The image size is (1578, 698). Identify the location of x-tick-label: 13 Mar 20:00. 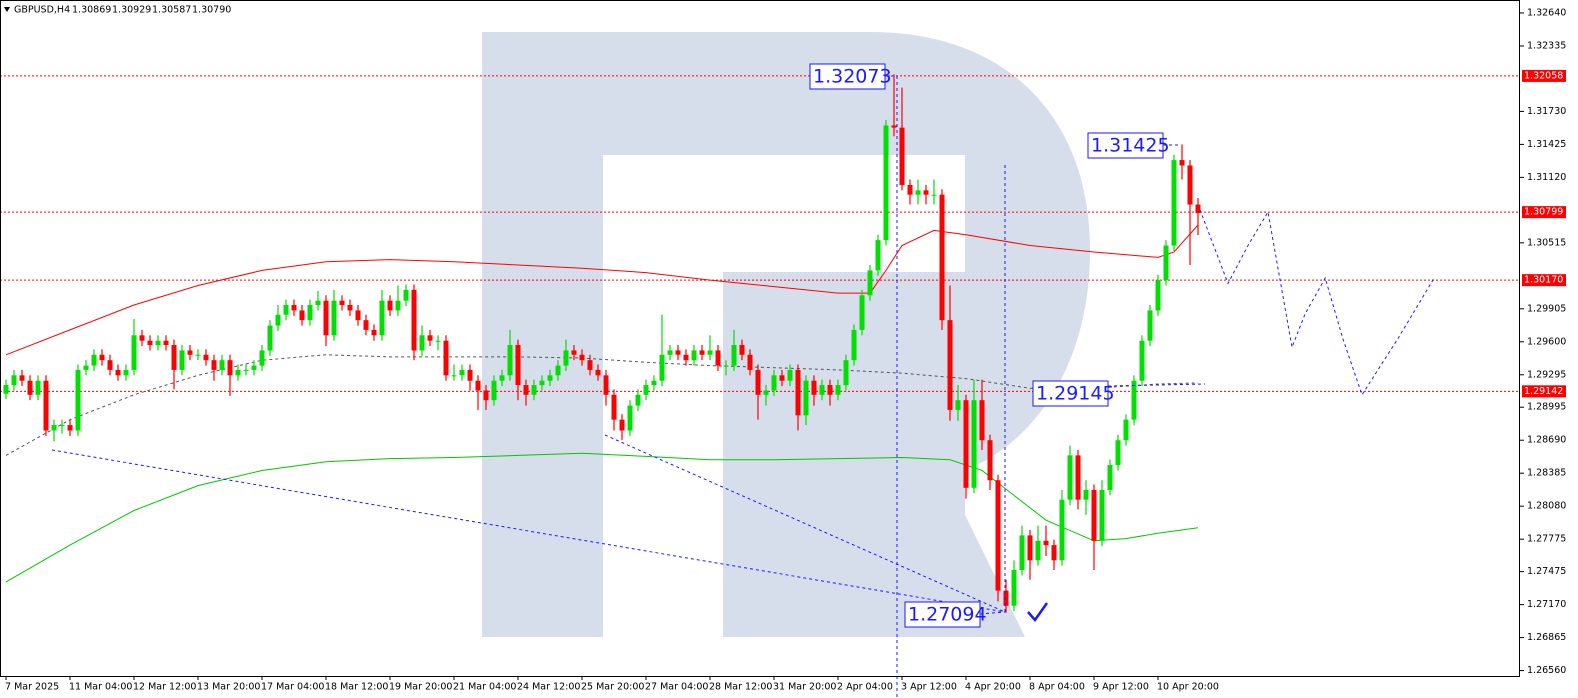
(228, 687).